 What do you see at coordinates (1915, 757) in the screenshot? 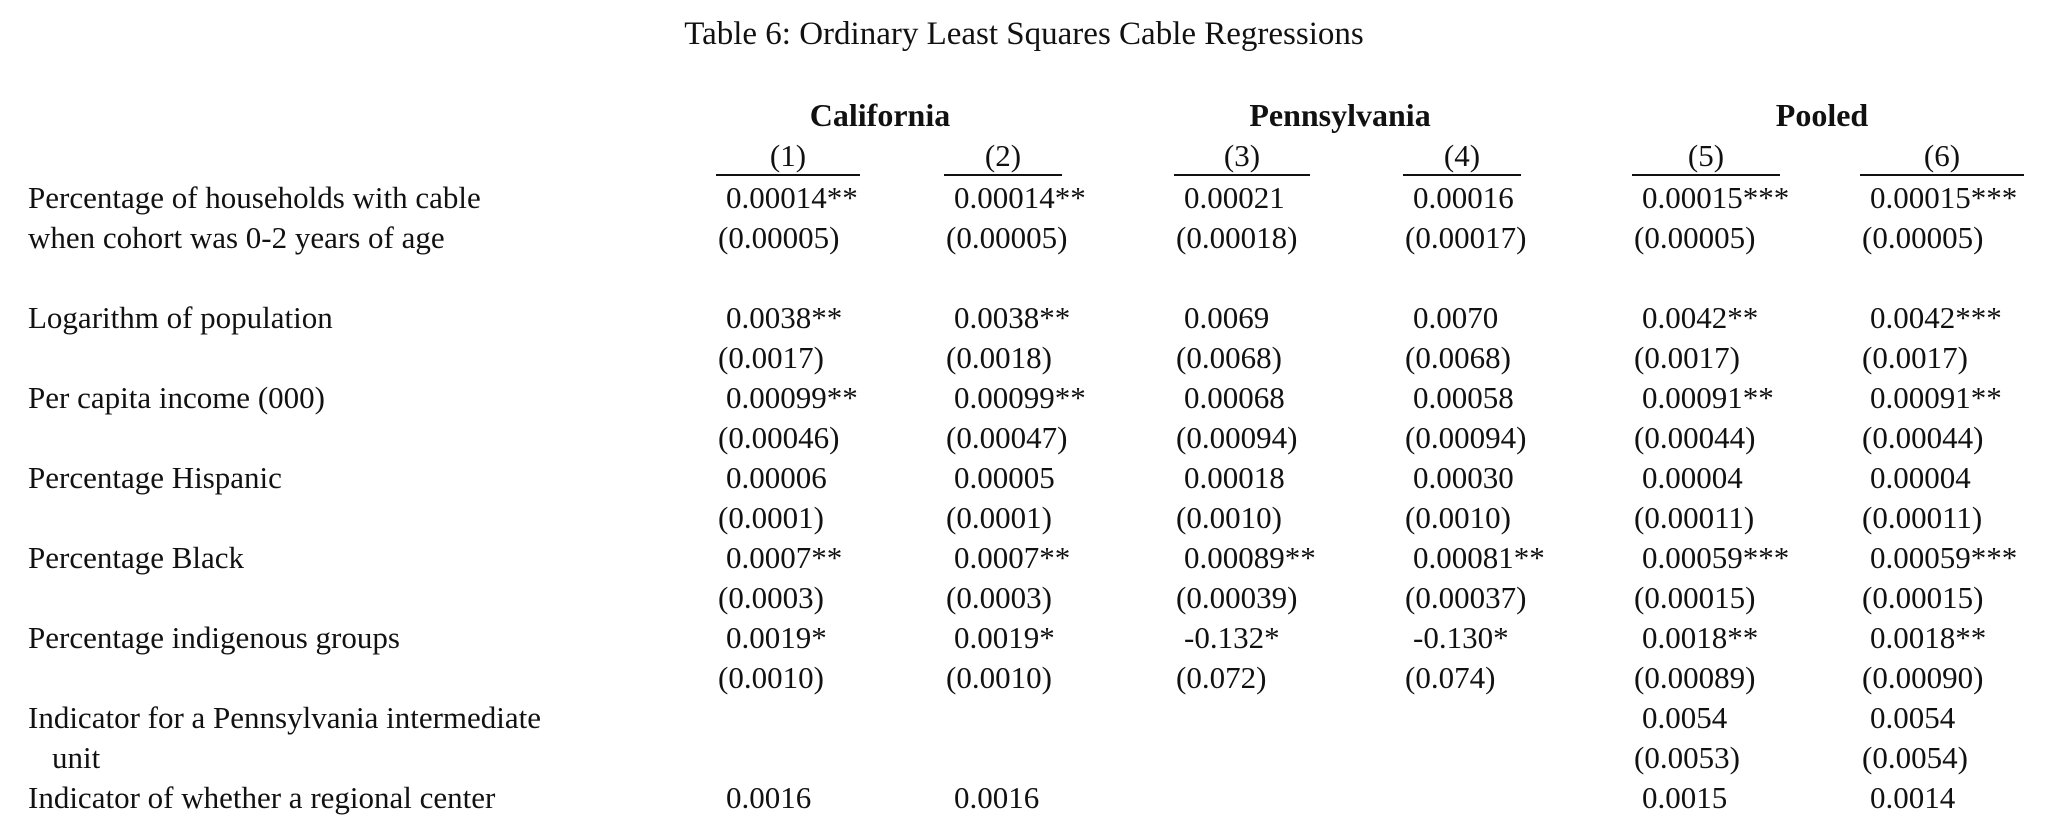
I see `std-error-cell: (0.0054)` at bounding box center [1915, 757].